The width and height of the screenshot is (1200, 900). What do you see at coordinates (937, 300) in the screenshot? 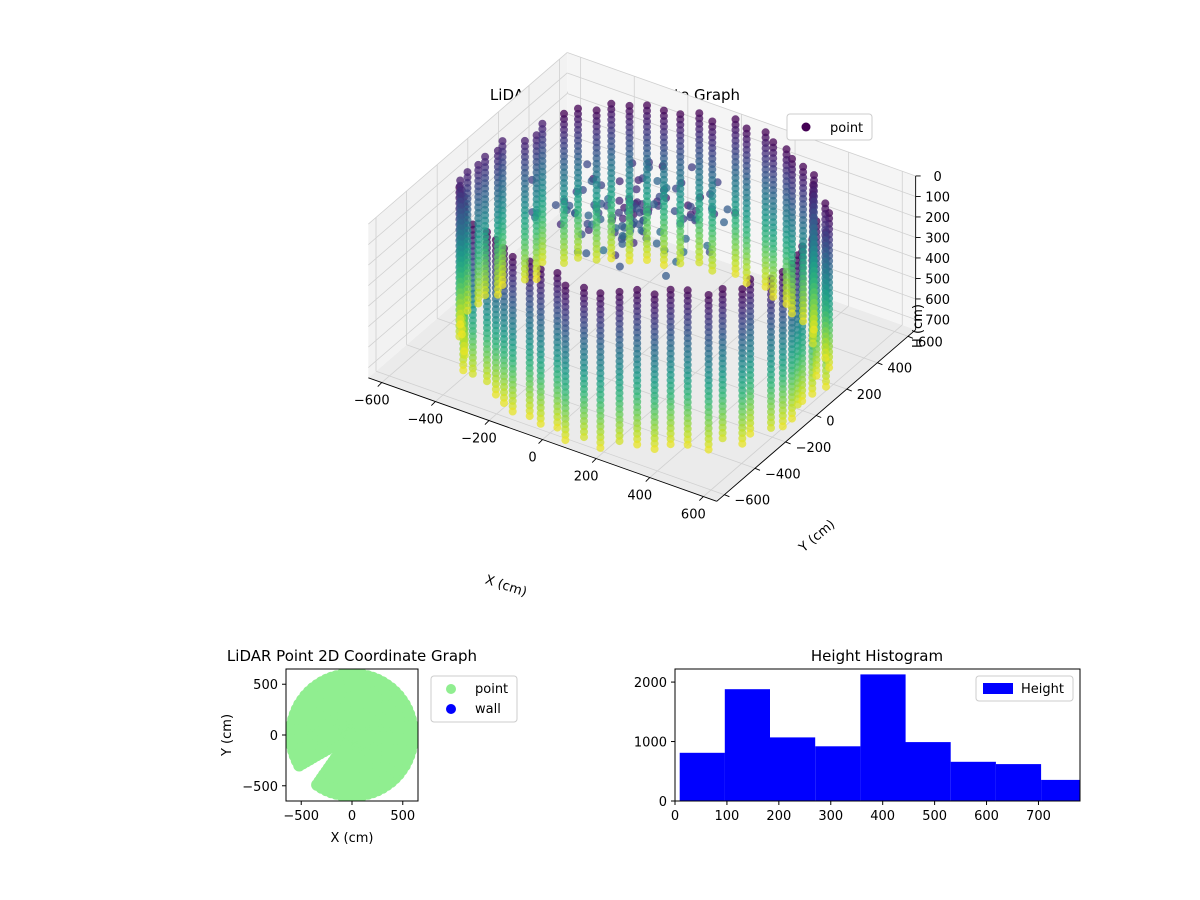
I see `h-tick-label: 600` at bounding box center [937, 300].